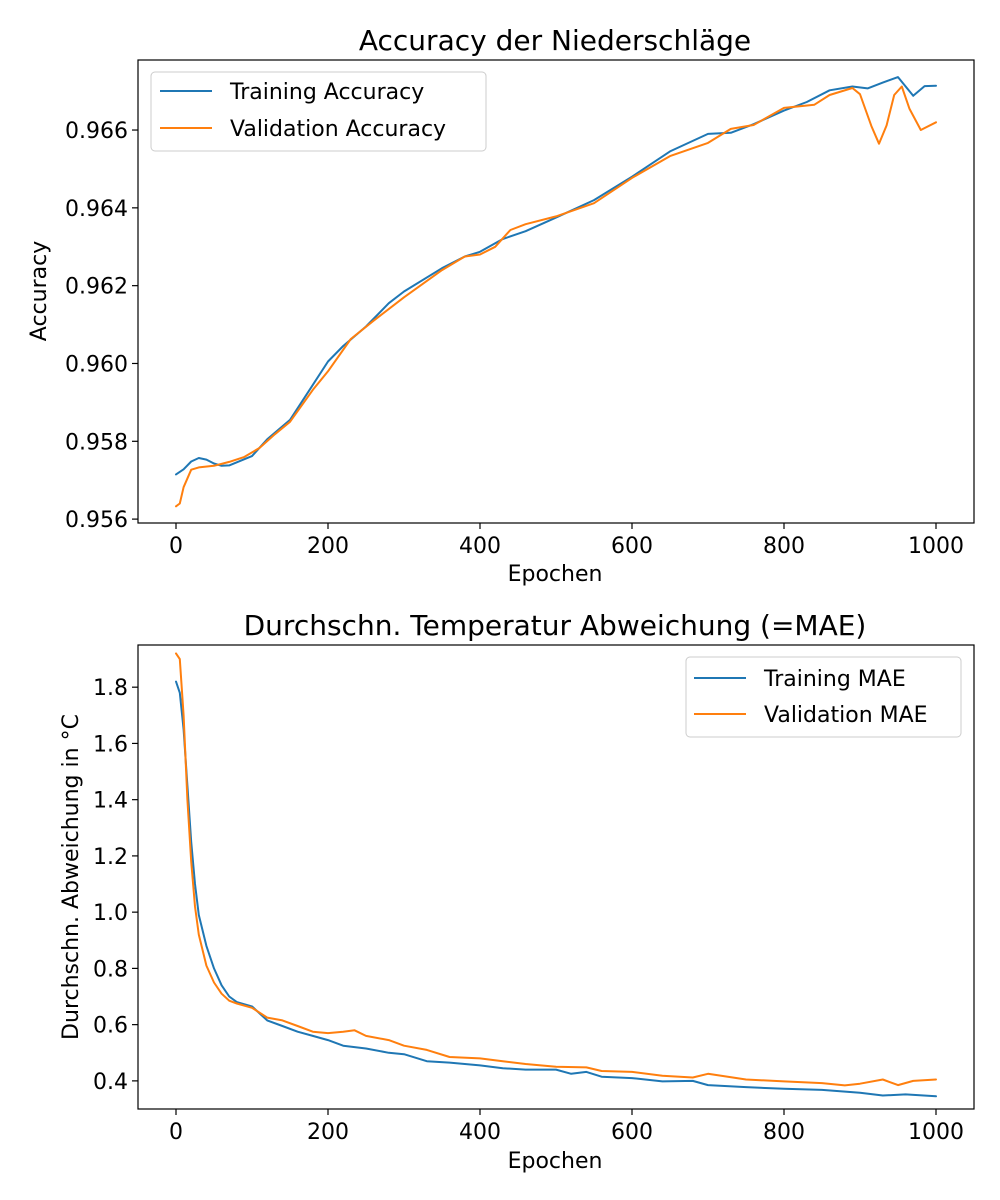 This screenshot has width=1000, height=1200. What do you see at coordinates (110, 969) in the screenshot?
I see `y-tick-label: 0.8` at bounding box center [110, 969].